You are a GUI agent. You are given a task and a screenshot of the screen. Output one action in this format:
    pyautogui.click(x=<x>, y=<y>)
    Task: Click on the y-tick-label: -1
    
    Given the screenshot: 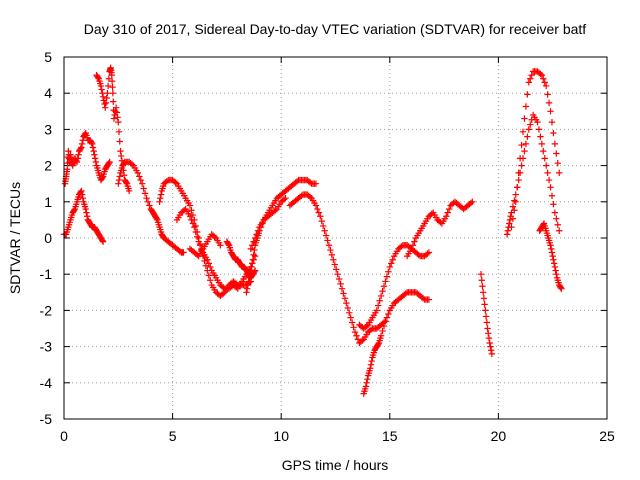 What is the action you would take?
    pyautogui.click(x=46, y=274)
    